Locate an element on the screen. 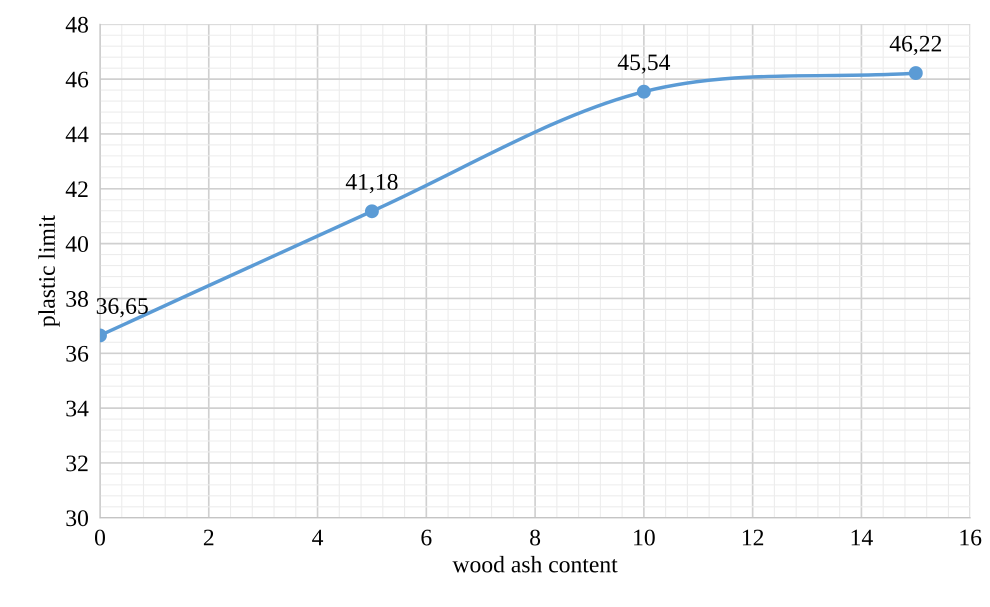 The width and height of the screenshot is (990, 607). data-label: 45,54 is located at coordinates (644, 64).